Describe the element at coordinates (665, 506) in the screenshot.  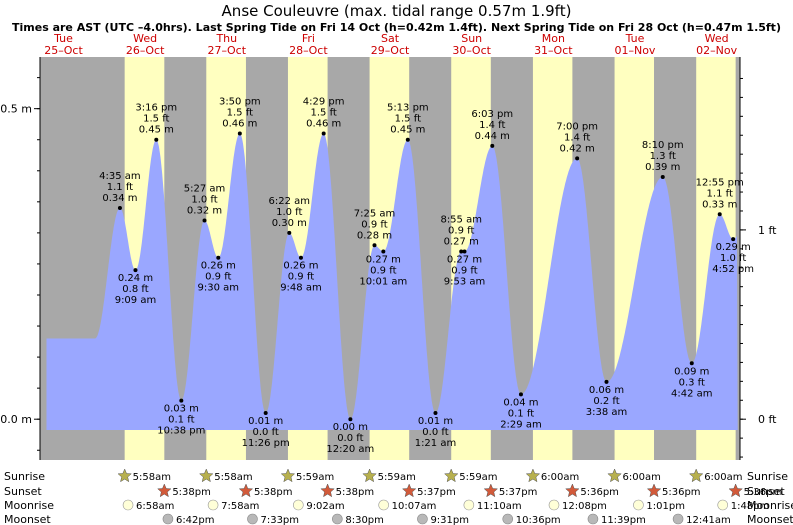
I see `moonrise-time: 1:01pm` at that location.